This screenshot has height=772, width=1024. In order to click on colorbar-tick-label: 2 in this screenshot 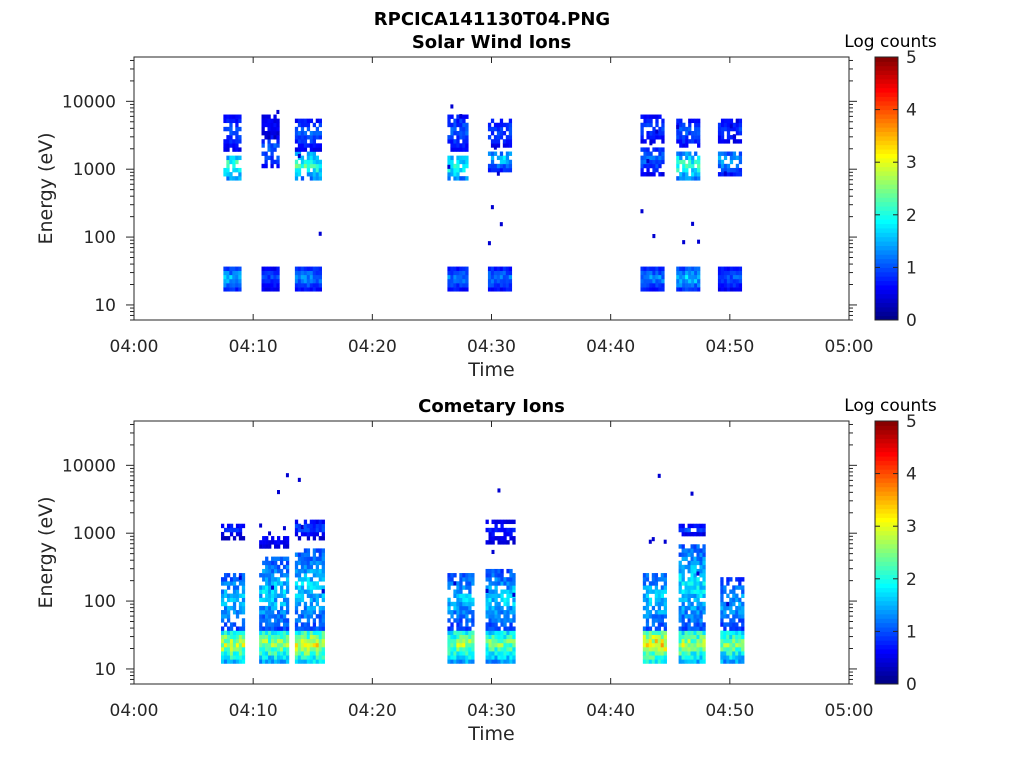, I will do `click(911, 580)`.